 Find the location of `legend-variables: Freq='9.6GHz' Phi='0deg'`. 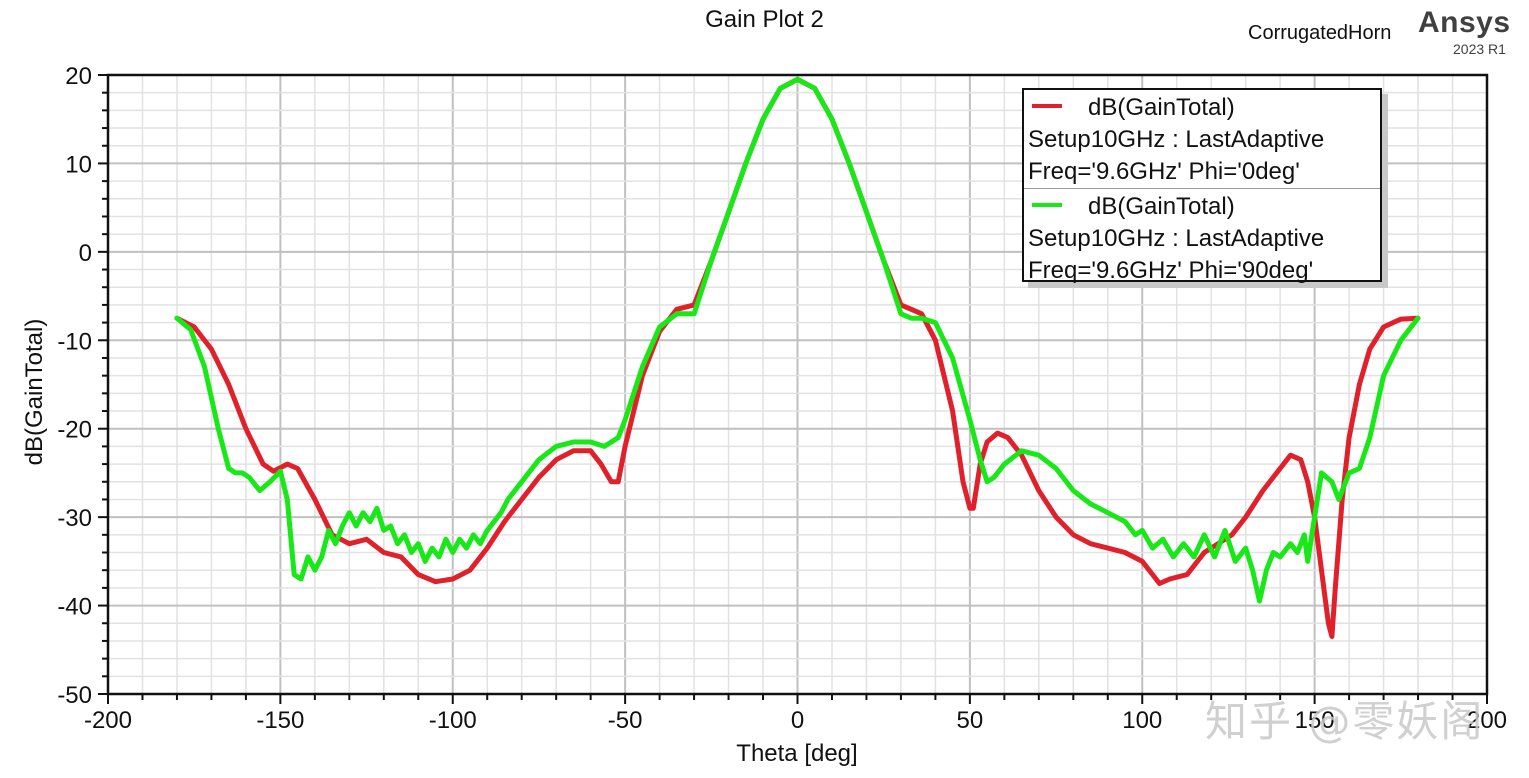

legend-variables: Freq='9.6GHz' Phi='0deg' is located at coordinates (1164, 171).